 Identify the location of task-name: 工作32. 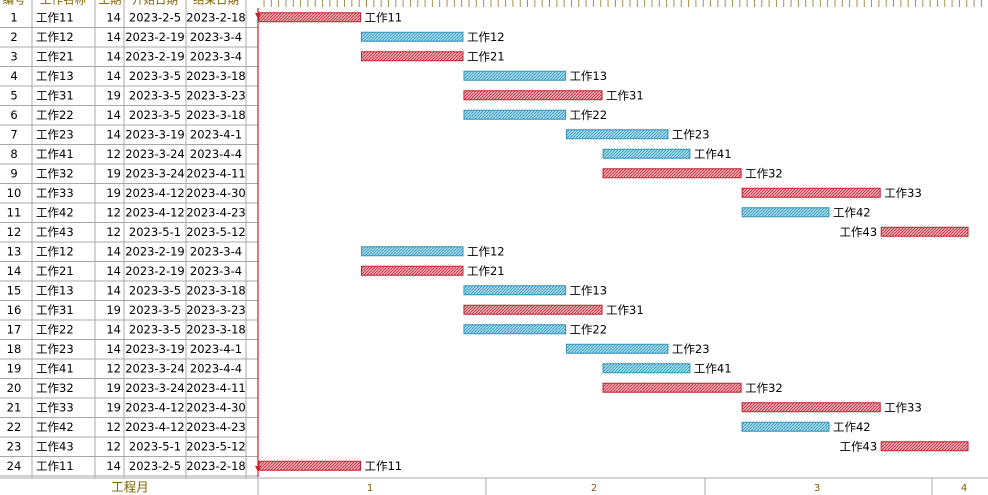
(55, 173).